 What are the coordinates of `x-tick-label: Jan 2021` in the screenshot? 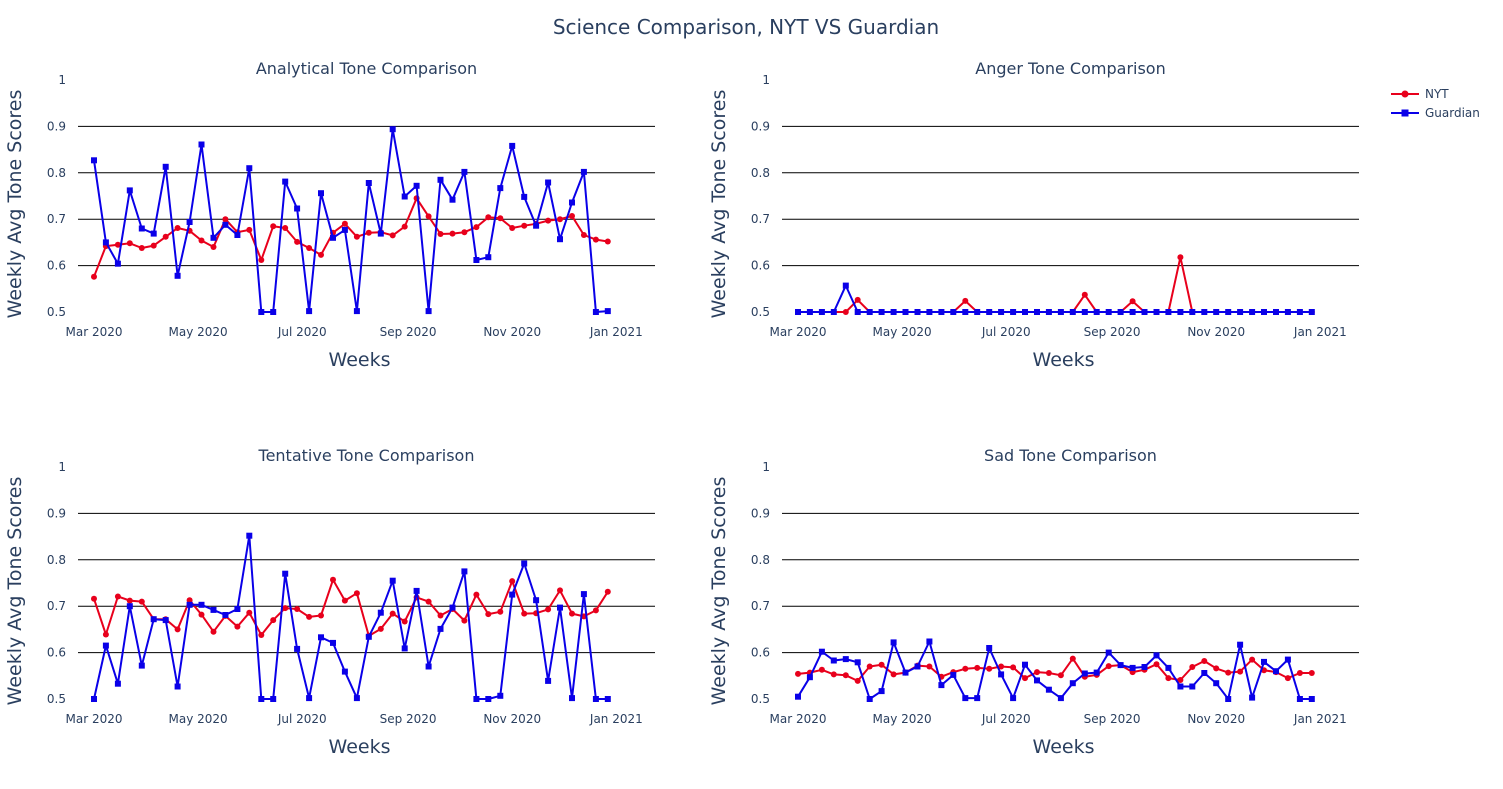 It's located at (616, 332).